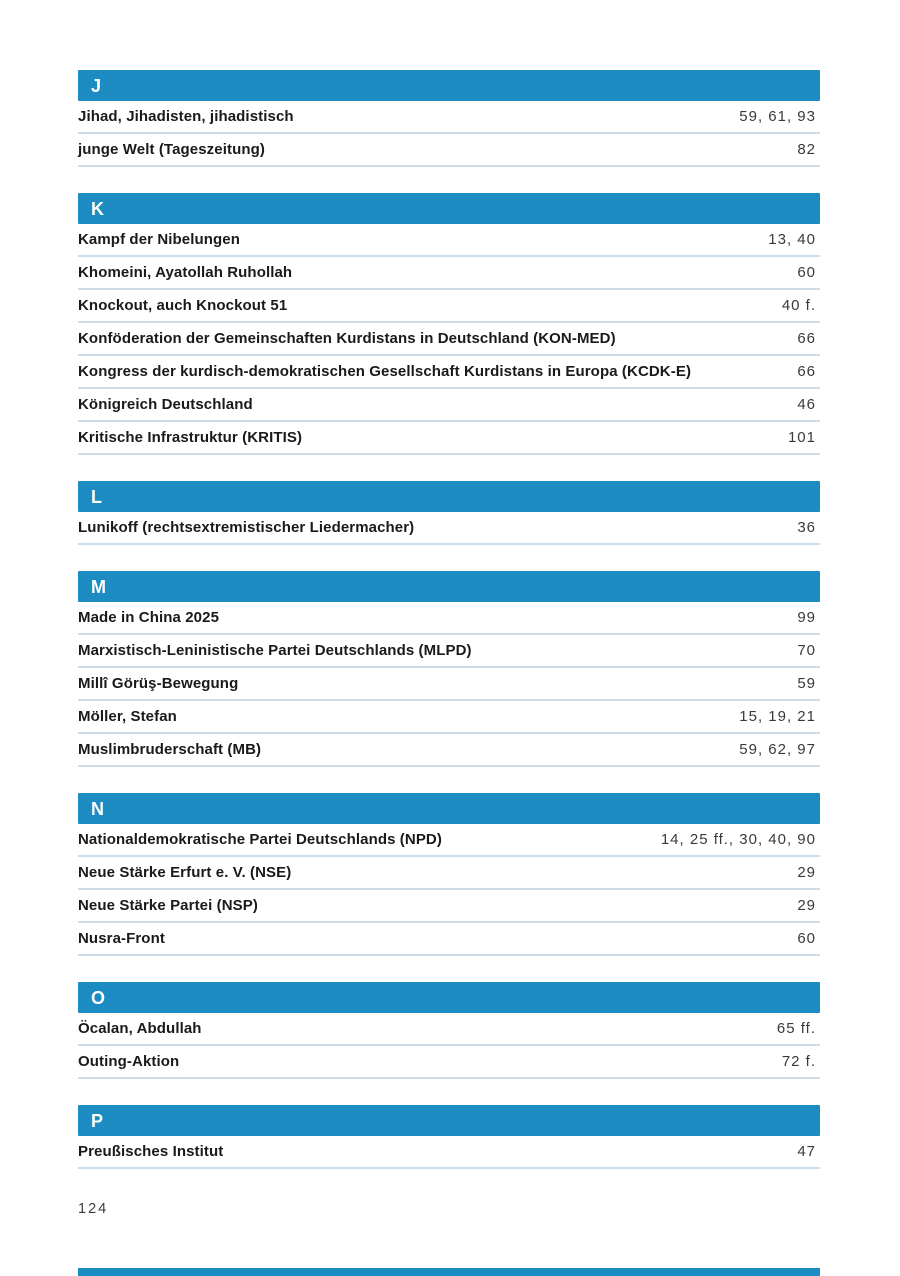 This screenshot has width=900, height=1276. Describe the element at coordinates (190, 437) in the screenshot. I see `entry-term: Kritische Infrastruktur (KRITIS)` at that location.